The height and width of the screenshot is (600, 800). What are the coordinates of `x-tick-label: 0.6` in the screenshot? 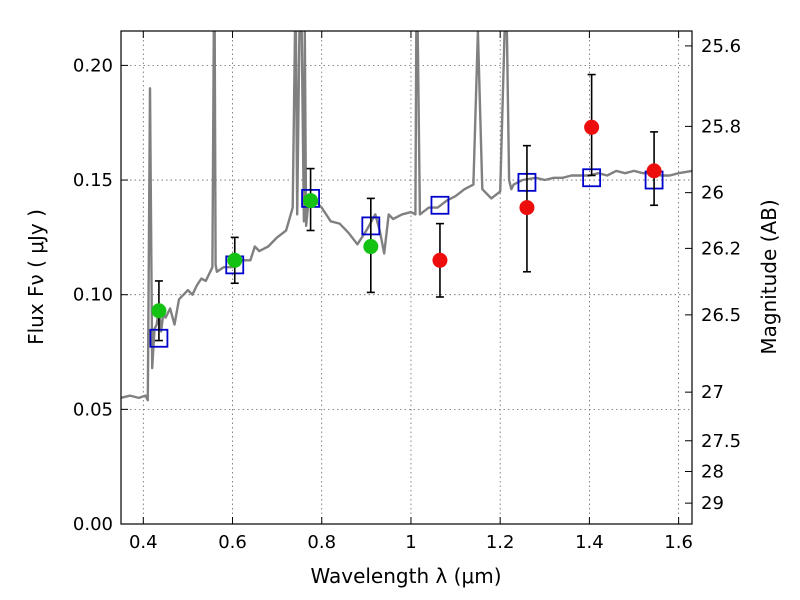 It's located at (232, 542).